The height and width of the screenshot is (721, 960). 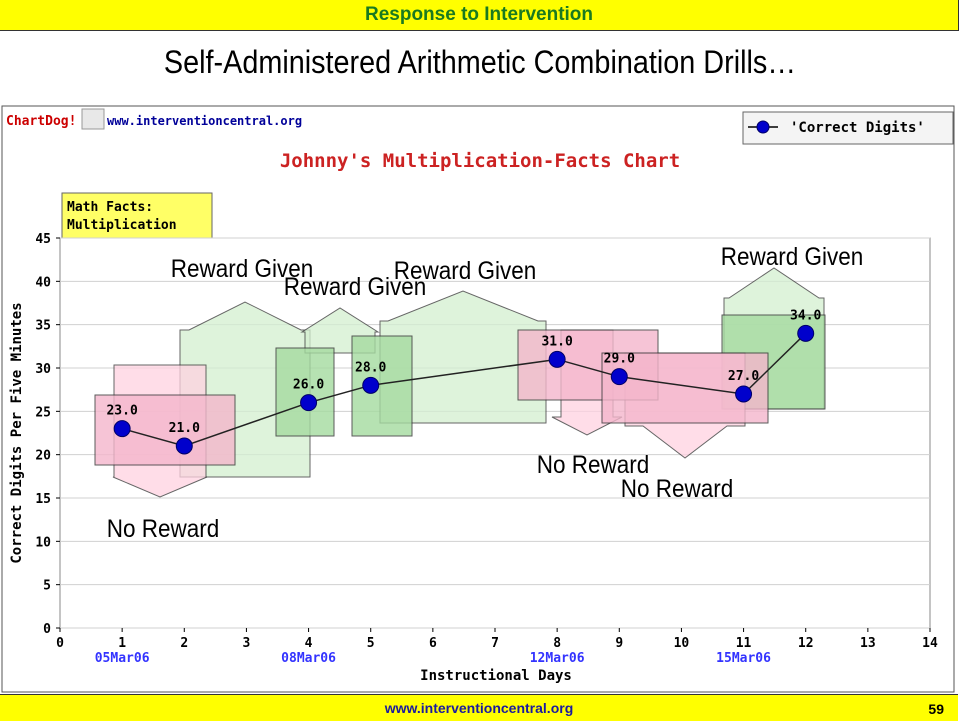 What do you see at coordinates (110, 207) in the screenshot?
I see `info-box-line1: Math Facts:` at bounding box center [110, 207].